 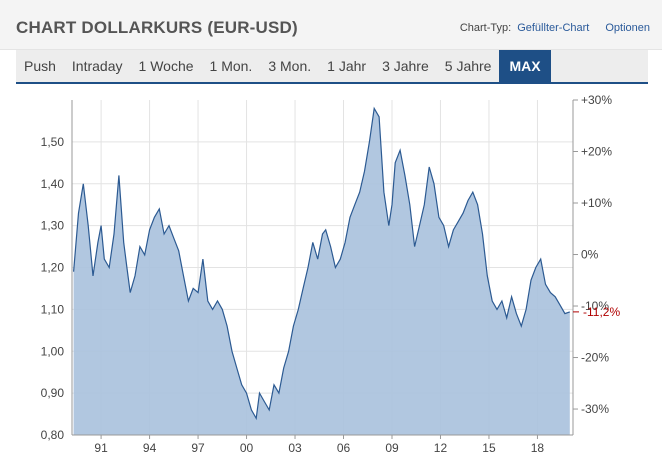 What do you see at coordinates (295, 448) in the screenshot?
I see `x-tick-label: 03` at bounding box center [295, 448].